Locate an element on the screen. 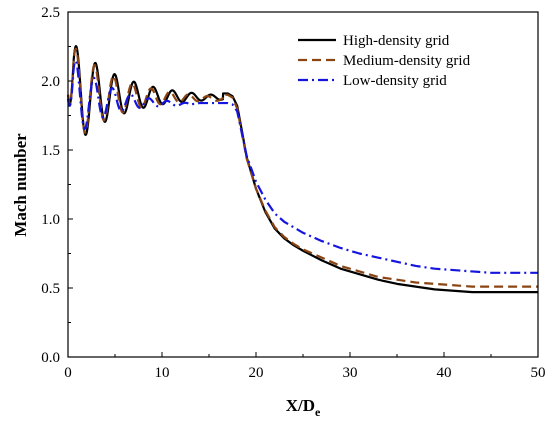 Image resolution: width=550 pixels, height=423 pixels. y-tick-label-0.5: 0.5 is located at coordinates (50, 289).